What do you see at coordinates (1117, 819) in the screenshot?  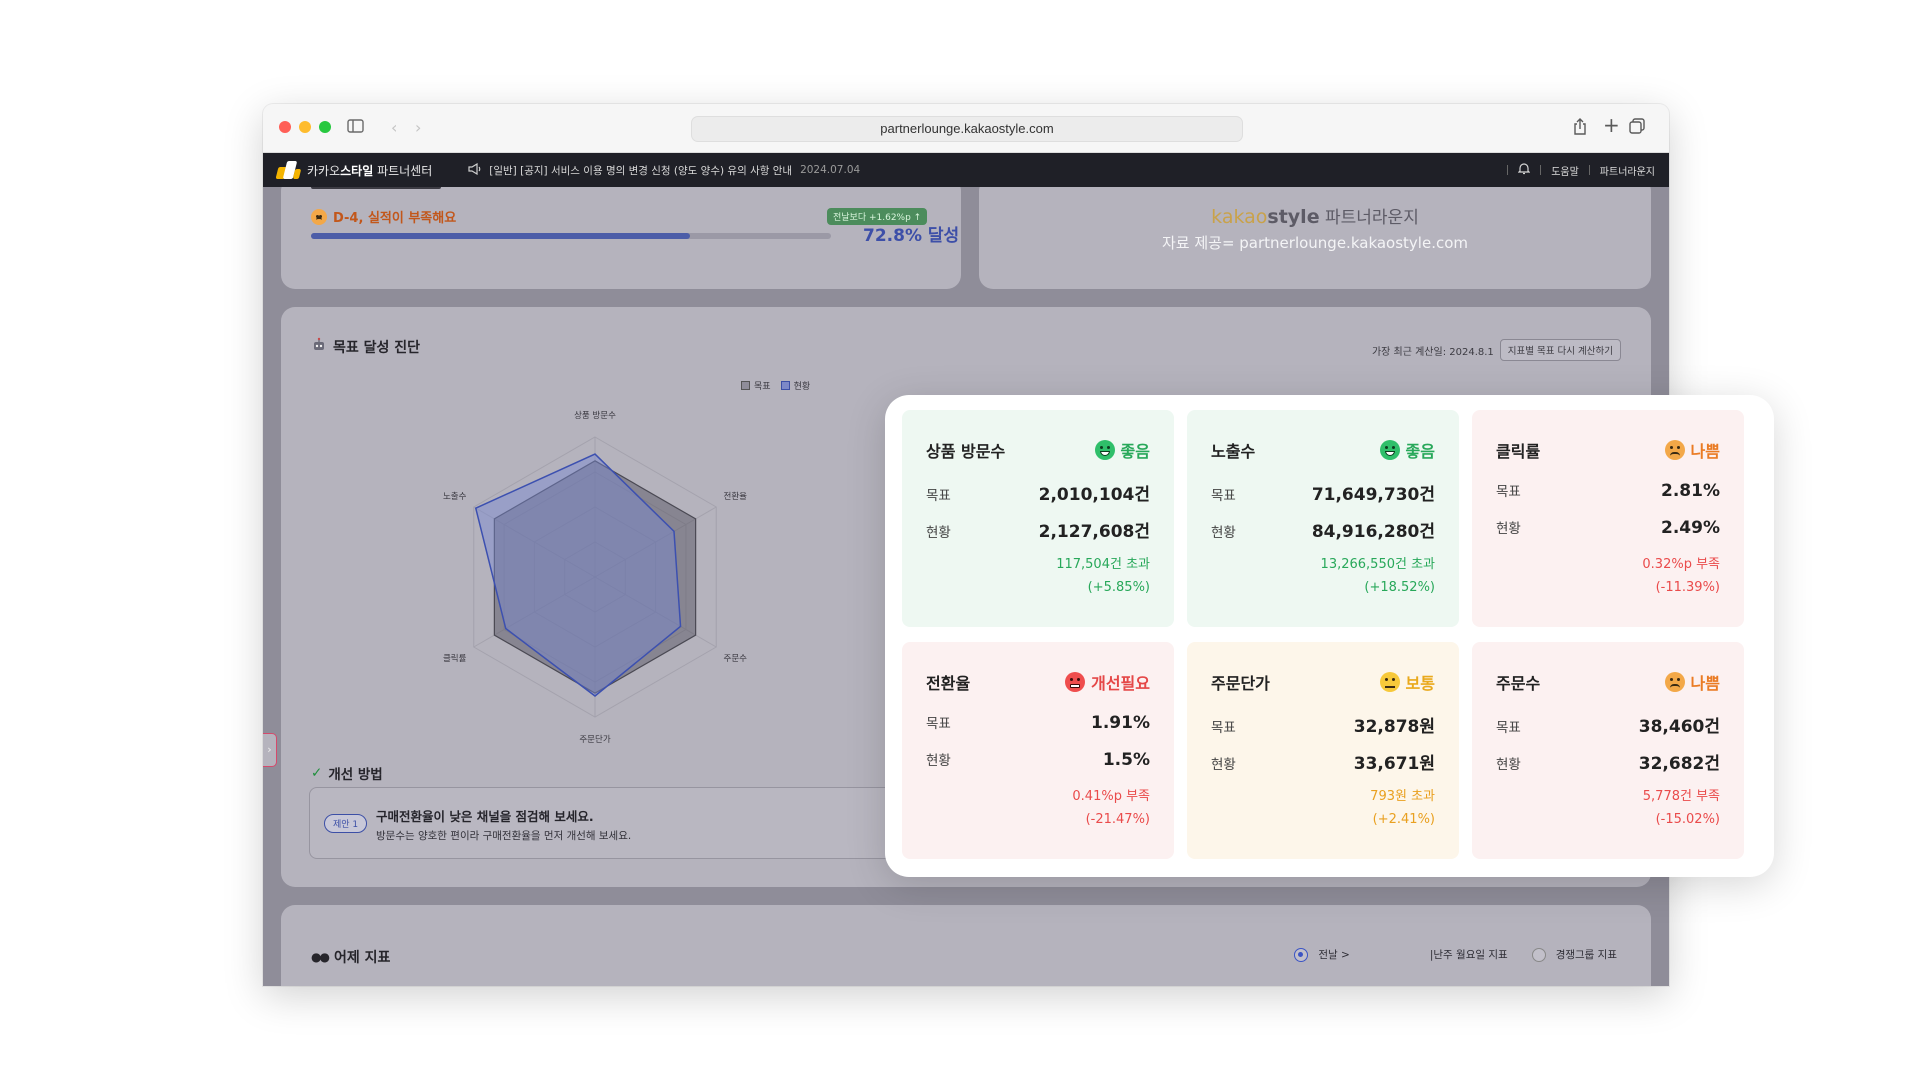 I see `metric-difference-percent: (-21.47%)` at bounding box center [1117, 819].